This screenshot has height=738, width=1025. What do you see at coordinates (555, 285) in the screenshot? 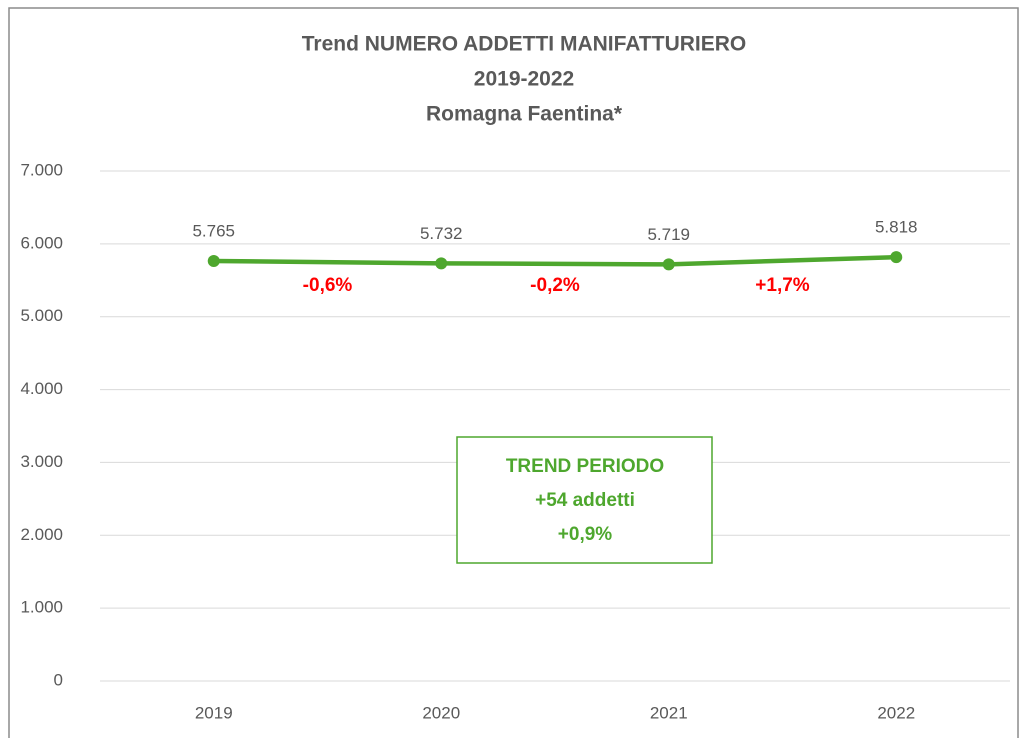
I see `change-label: -0,2%` at bounding box center [555, 285].